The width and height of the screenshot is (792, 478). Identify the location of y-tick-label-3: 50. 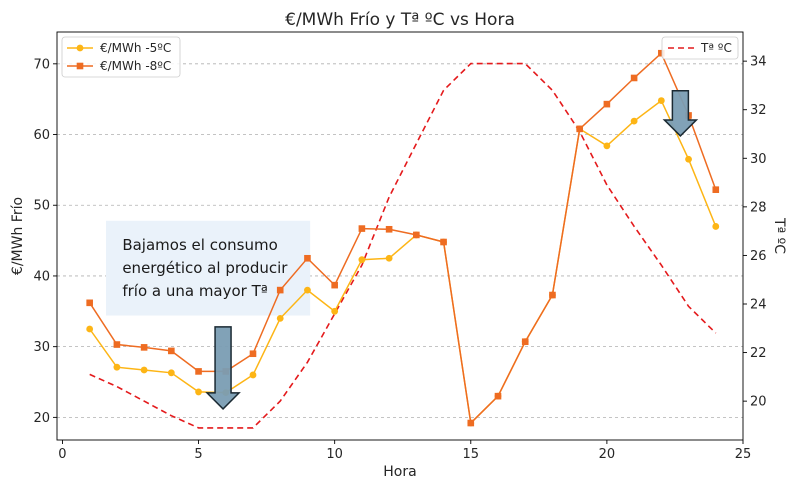
(41, 206).